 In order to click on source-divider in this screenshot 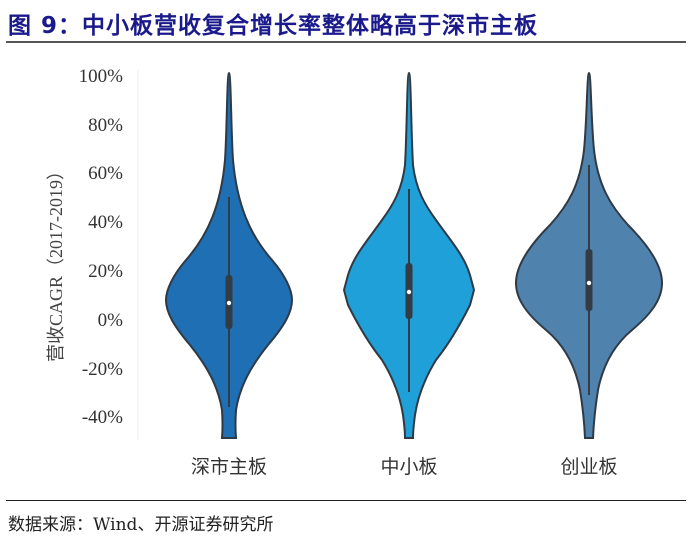, I will do `click(346, 500)`.